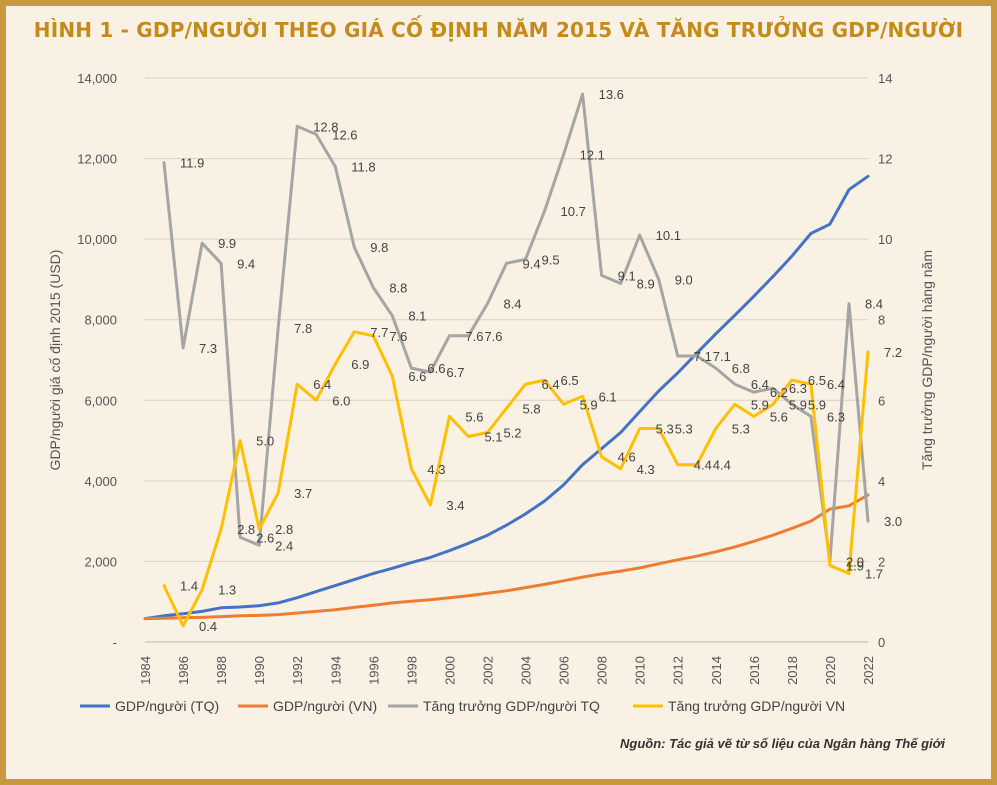  I want to click on x-tick-label: 2012, so click(678, 670).